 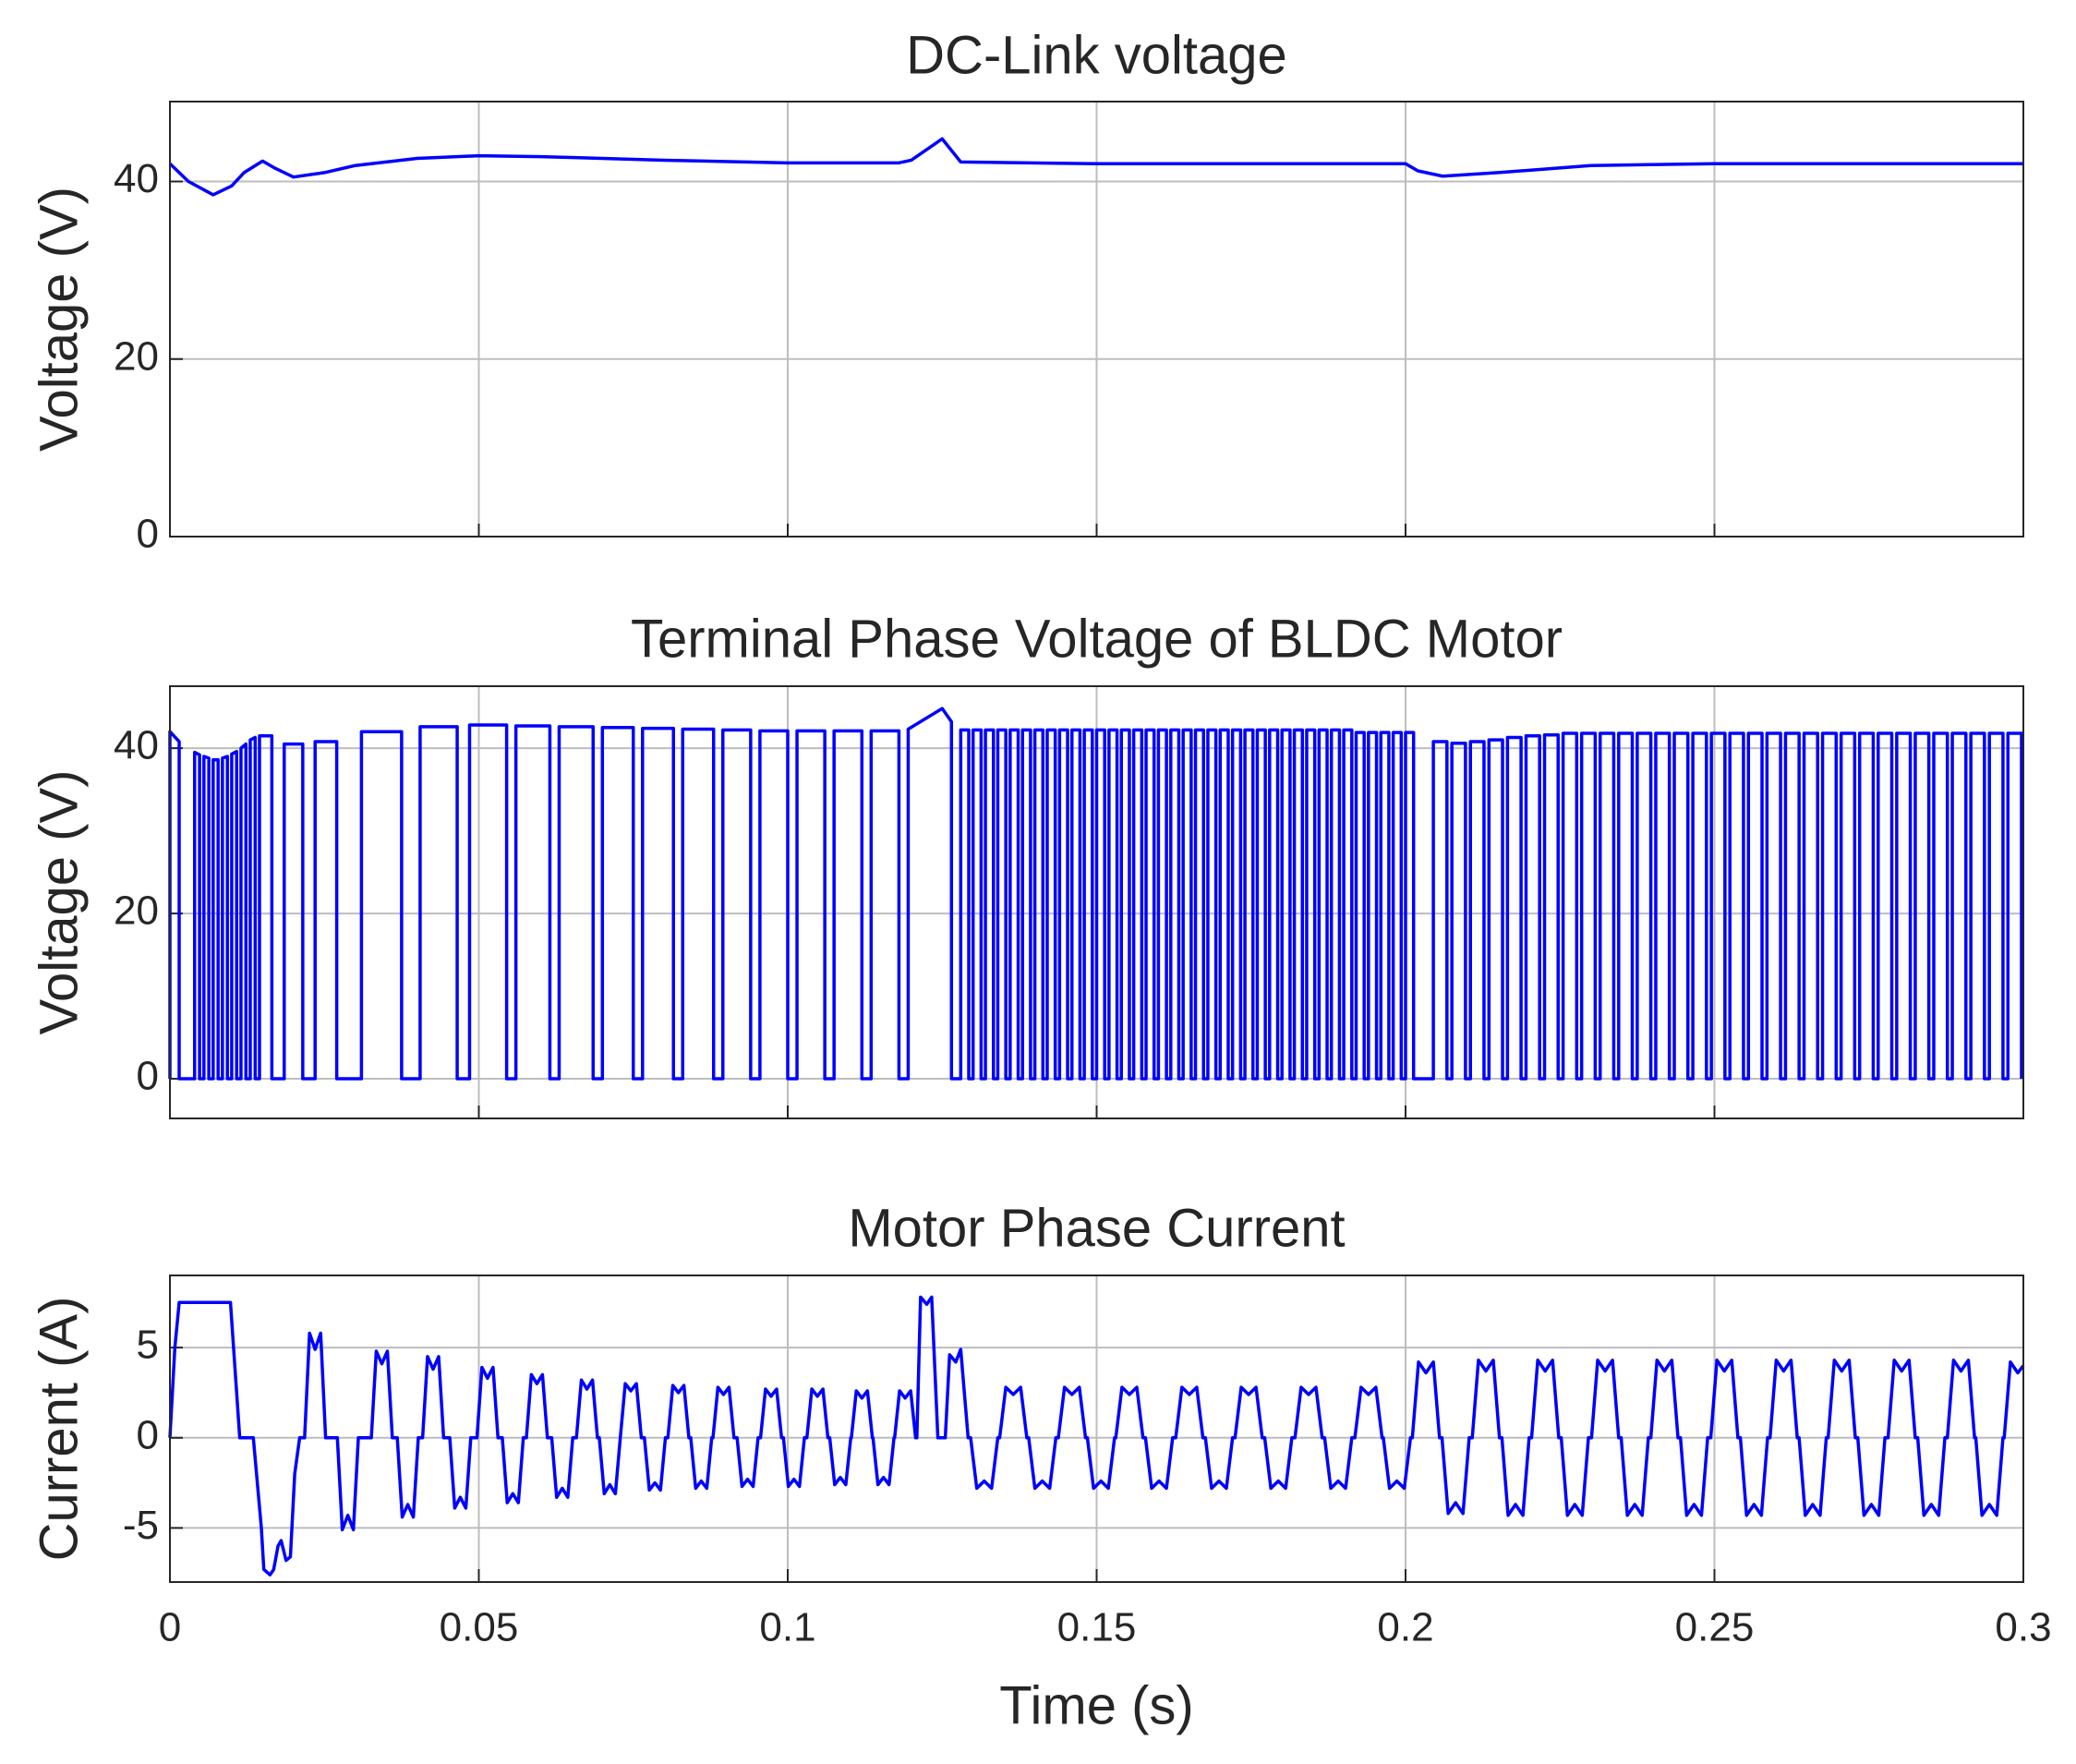 What do you see at coordinates (1096, 55) in the screenshot?
I see `chart-title: DC-Link voltage` at bounding box center [1096, 55].